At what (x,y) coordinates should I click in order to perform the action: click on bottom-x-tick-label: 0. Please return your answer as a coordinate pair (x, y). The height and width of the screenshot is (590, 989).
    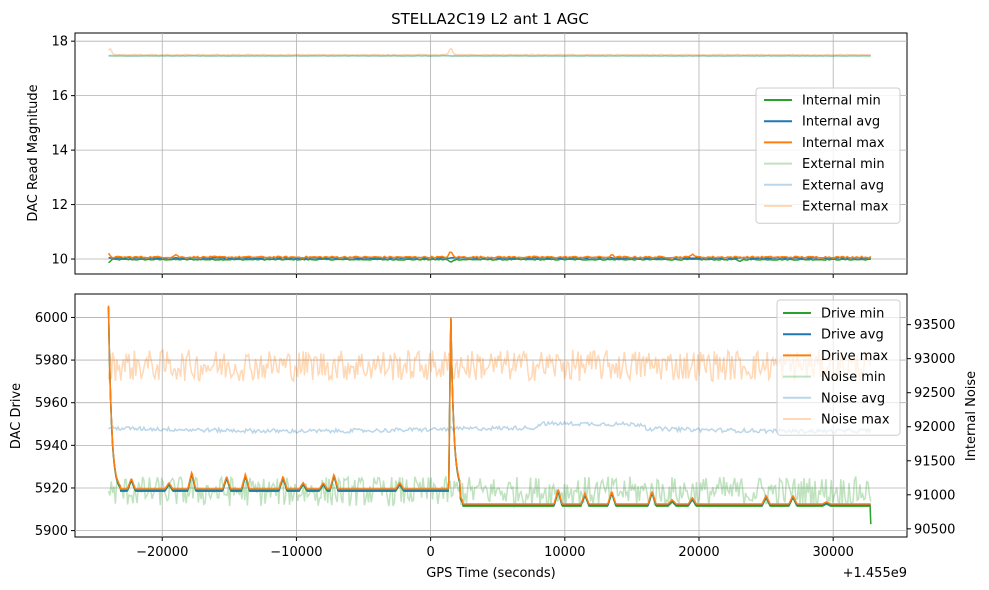
    Looking at the image, I should click on (430, 552).